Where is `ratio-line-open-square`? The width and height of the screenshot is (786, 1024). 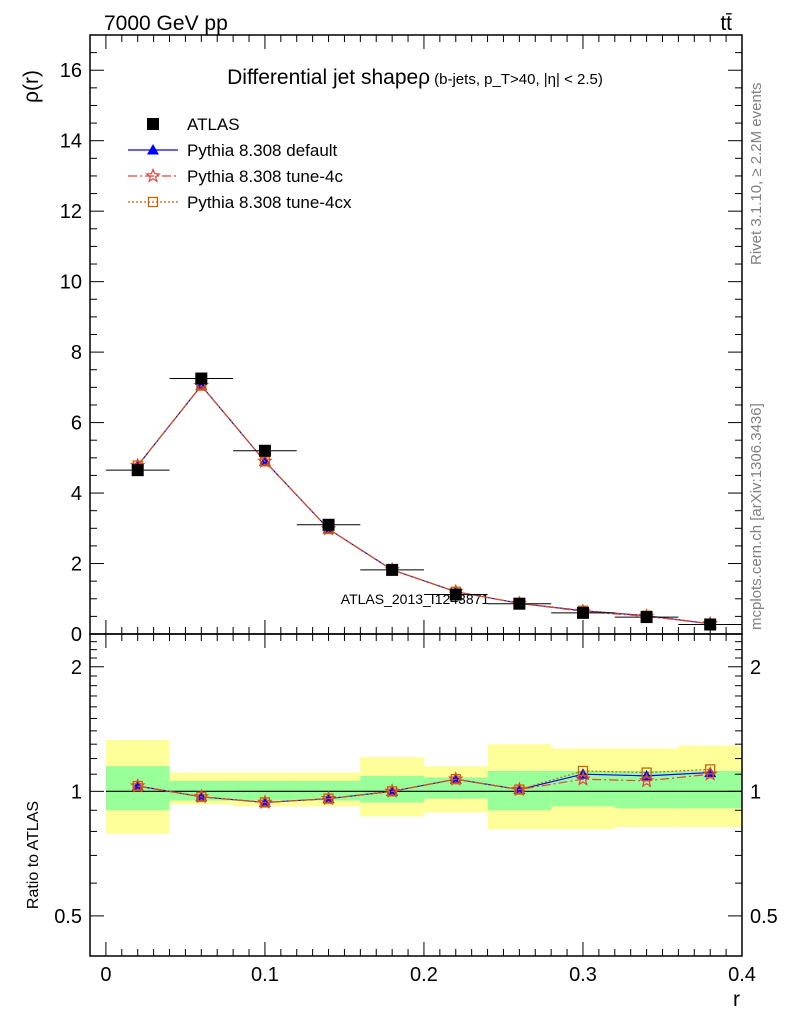 ratio-line-open-square is located at coordinates (424, 786).